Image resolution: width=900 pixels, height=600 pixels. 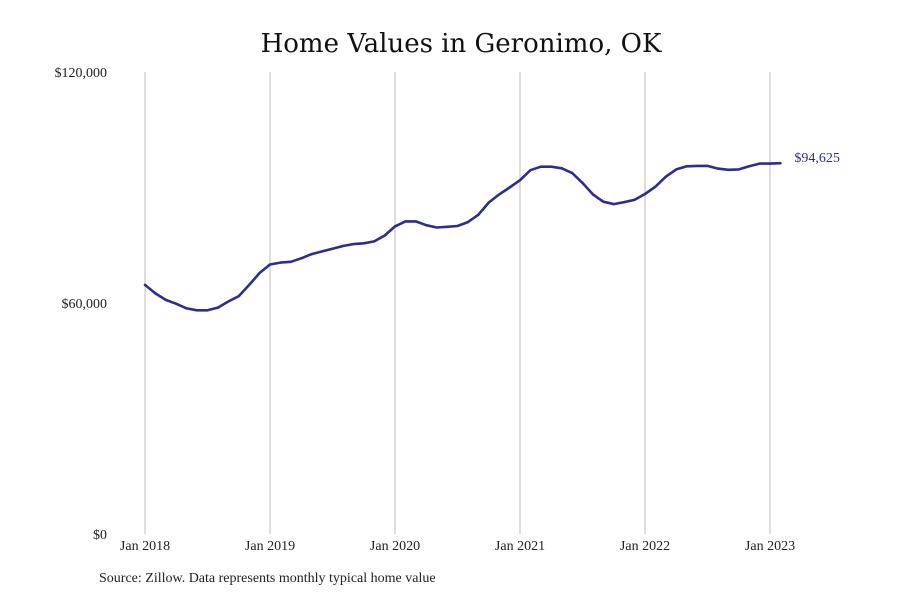 What do you see at coordinates (520, 546) in the screenshot?
I see `x-tick-label: Jan 2021` at bounding box center [520, 546].